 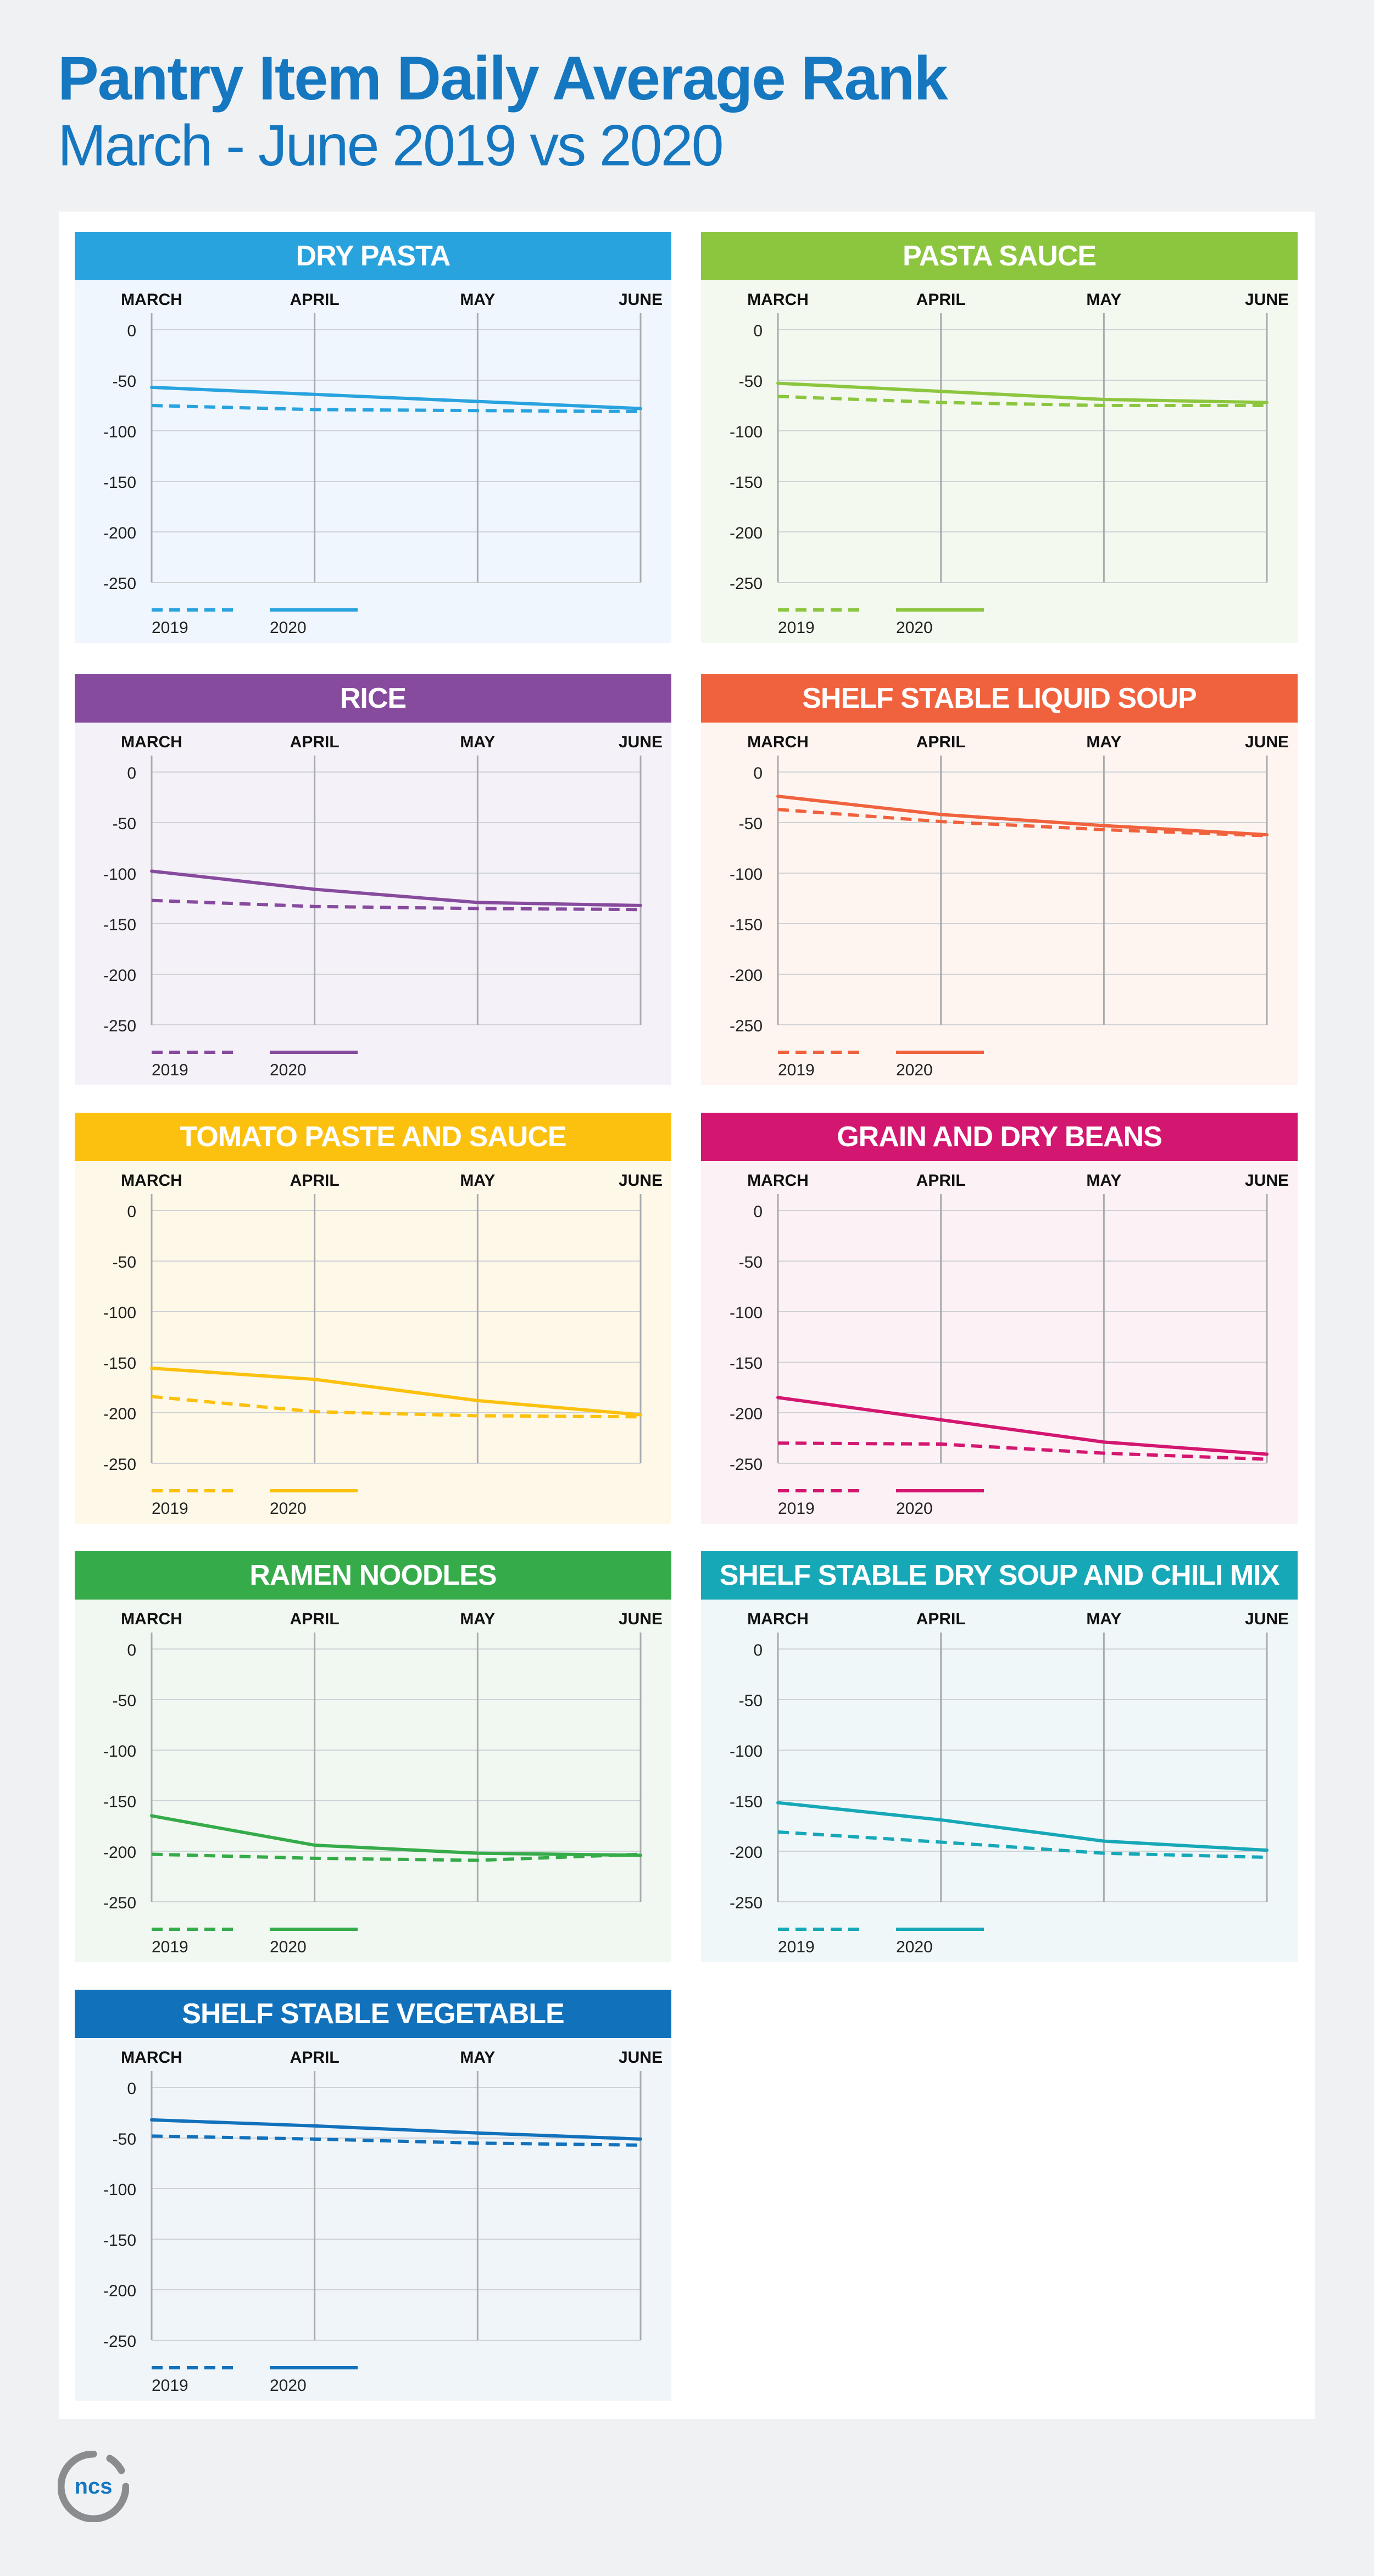 What do you see at coordinates (94, 2486) in the screenshot?
I see `logo-text: ncs` at bounding box center [94, 2486].